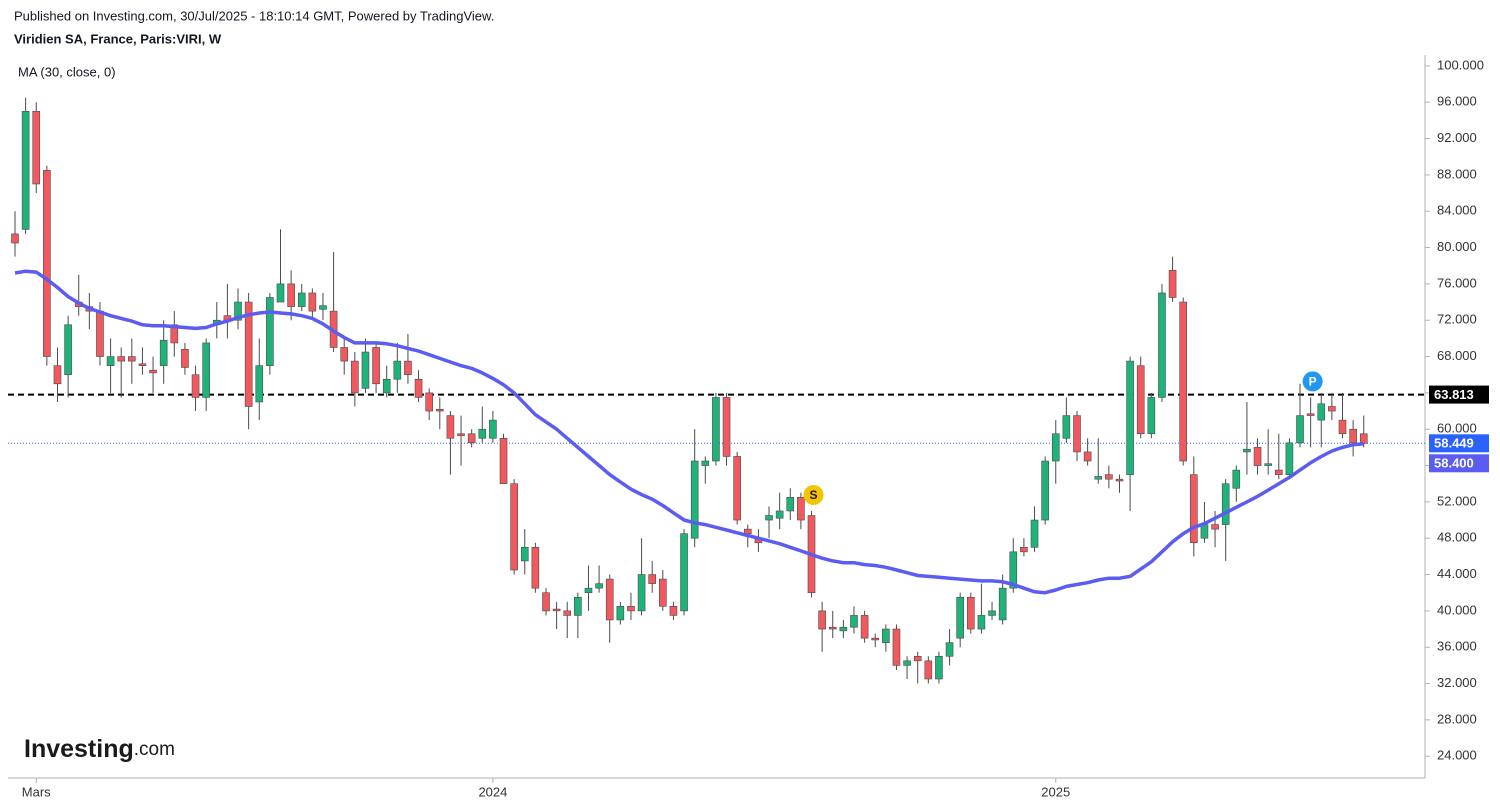 This screenshot has width=1500, height=807. What do you see at coordinates (79, 749) in the screenshot?
I see `logo-word: Investing` at bounding box center [79, 749].